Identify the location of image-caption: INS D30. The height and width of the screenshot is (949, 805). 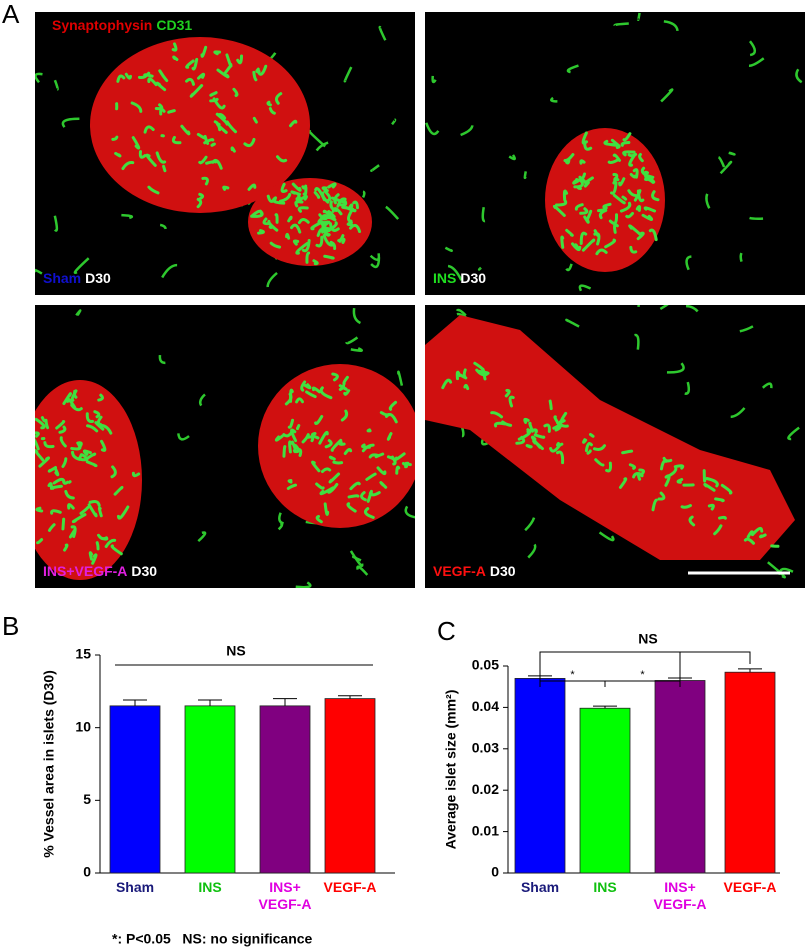
(459, 278).